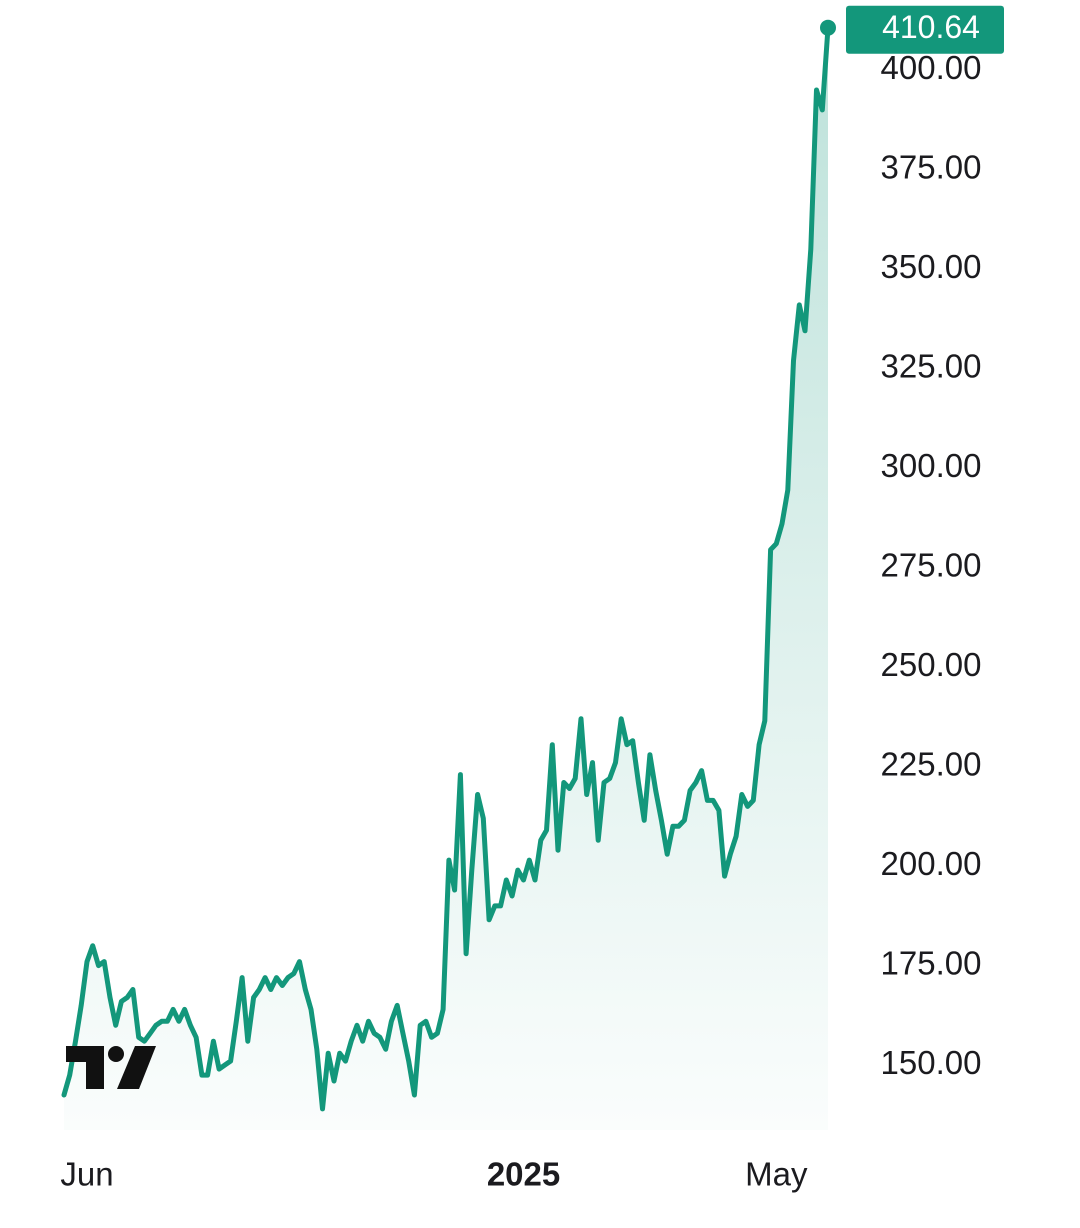  I want to click on x-tick-label: 2025, so click(523, 1174).